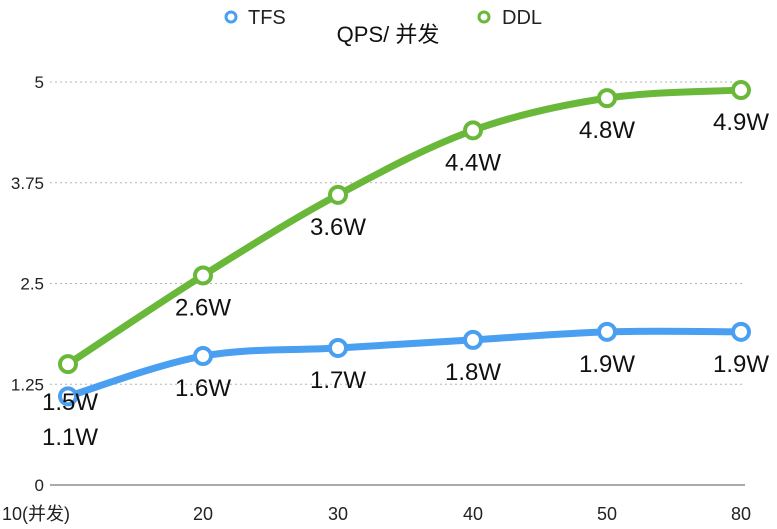  Describe the element at coordinates (473, 514) in the screenshot. I see `x-tick-label: 40` at that location.